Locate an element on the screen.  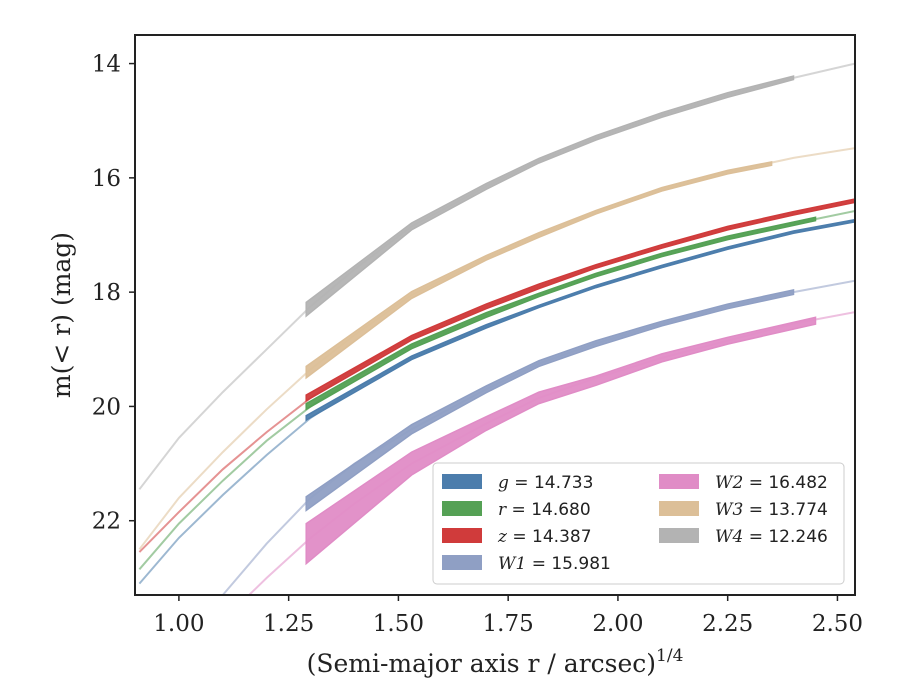
legend-label-value: 16.482 is located at coordinates (797, 483).